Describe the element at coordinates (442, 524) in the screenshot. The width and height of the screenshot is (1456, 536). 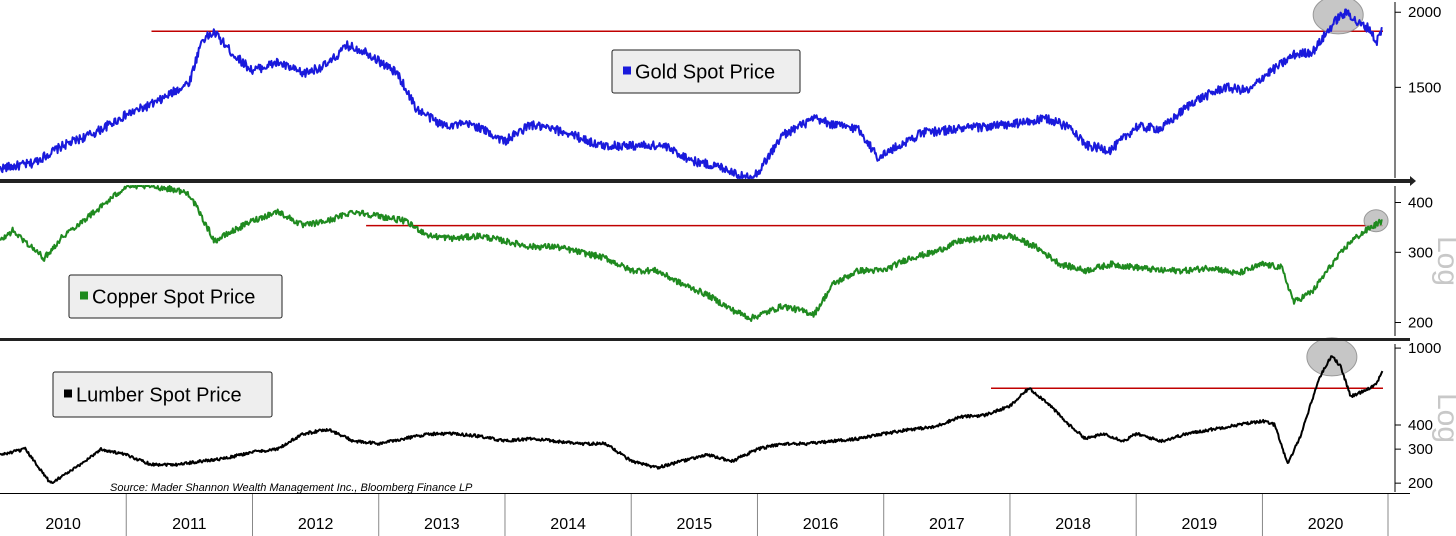
I see `x-tick-label: 2013` at that location.